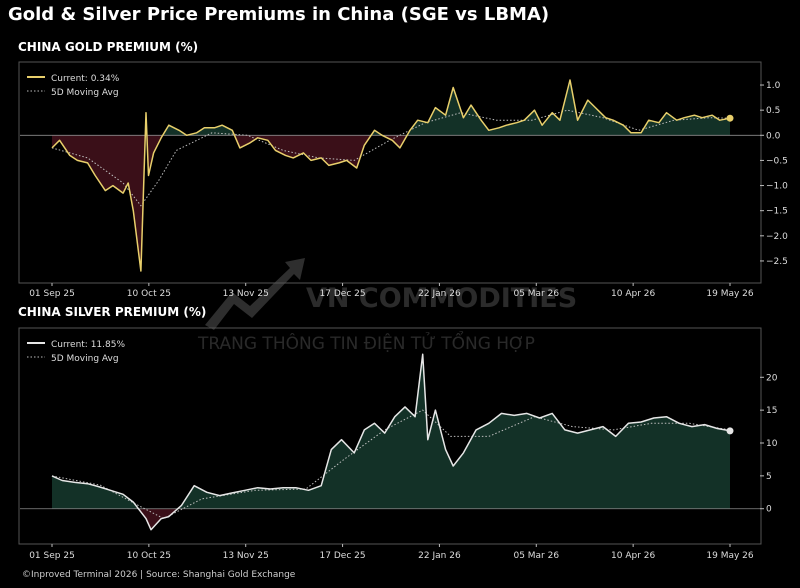 This screenshot has width=800, height=588. I want to click on gold-x-tick-label: 01 Sep 25, so click(52, 294).